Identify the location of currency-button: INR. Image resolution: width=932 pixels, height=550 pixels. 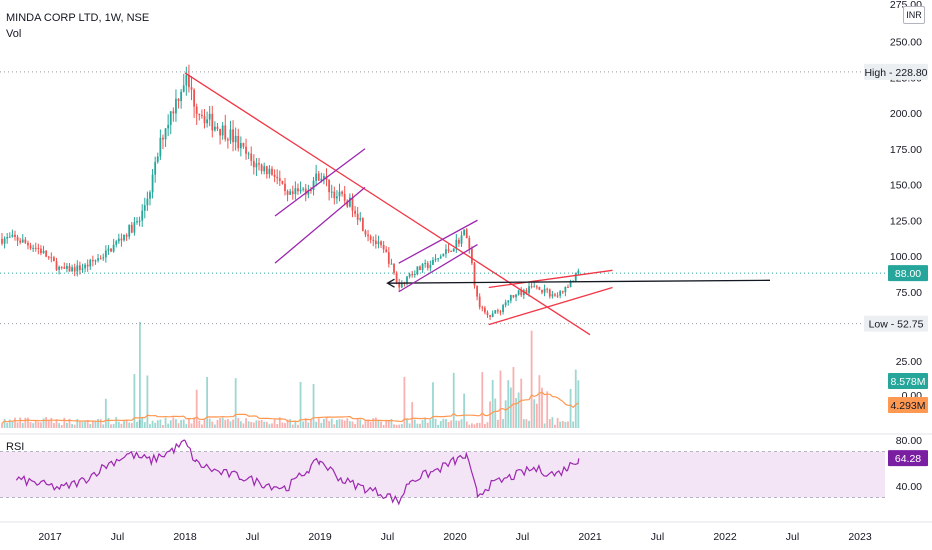
(914, 15).